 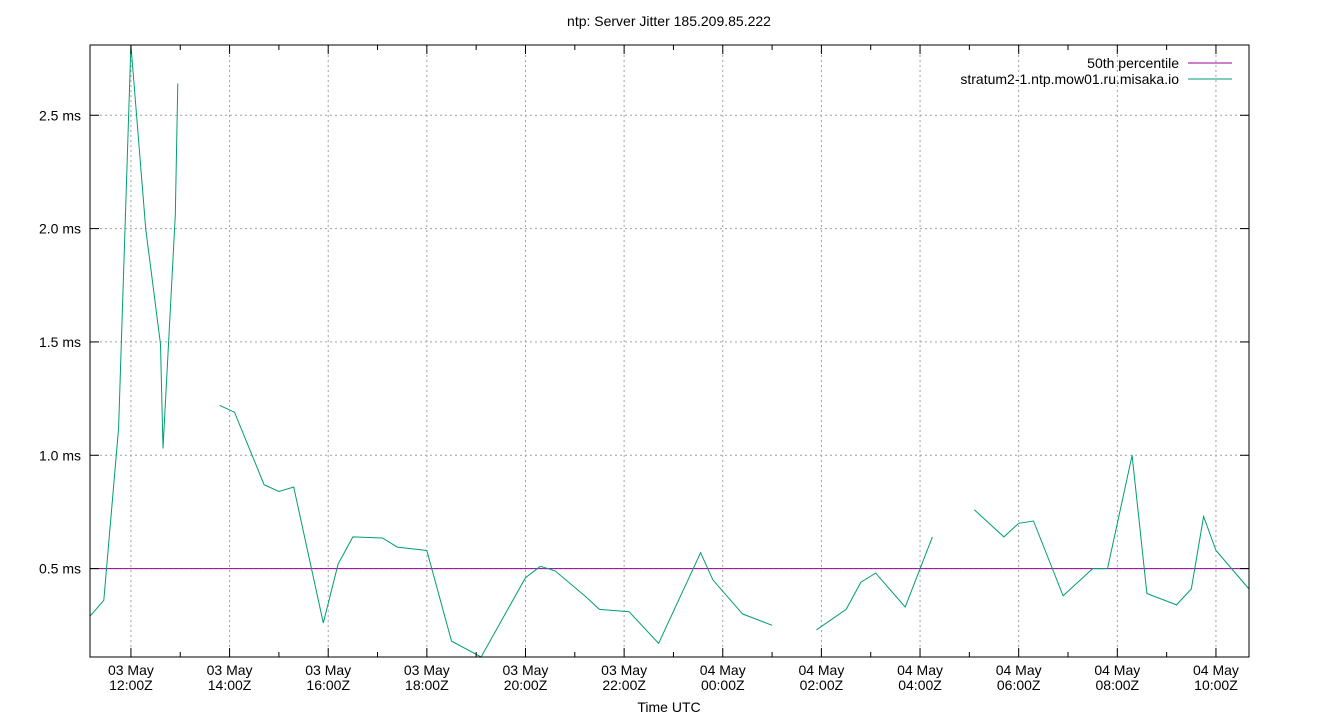 What do you see at coordinates (669, 21) in the screenshot?
I see `chart-title: ntp: Server Jitter 185.209.85.222` at bounding box center [669, 21].